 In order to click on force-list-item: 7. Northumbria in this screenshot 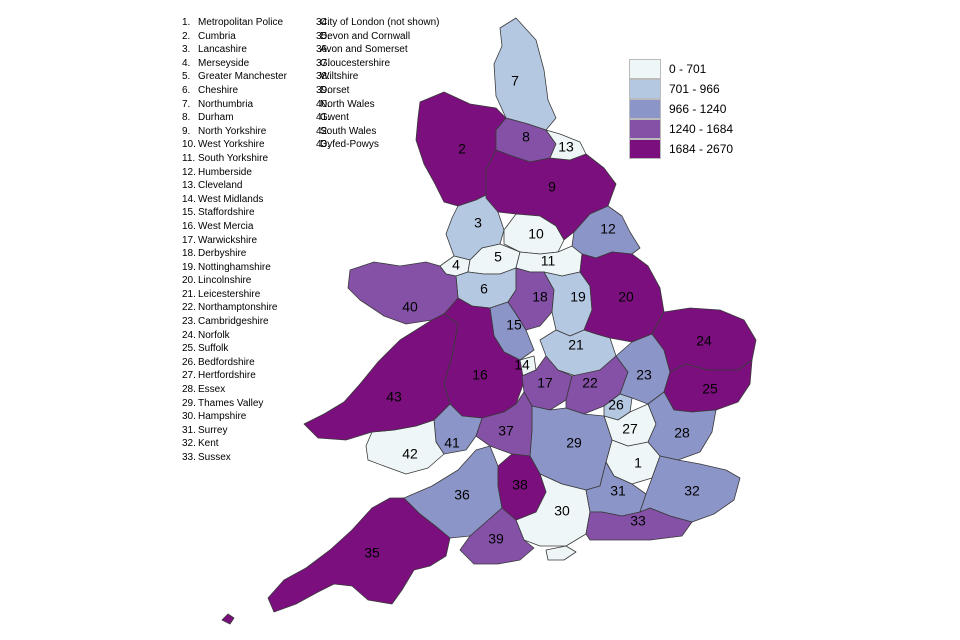, I will do `click(234, 105)`.